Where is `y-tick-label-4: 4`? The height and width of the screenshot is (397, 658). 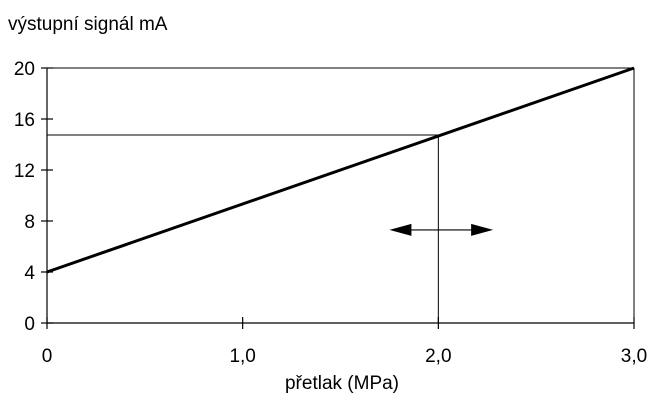 y-tick-label-4: 4 is located at coordinates (29, 273).